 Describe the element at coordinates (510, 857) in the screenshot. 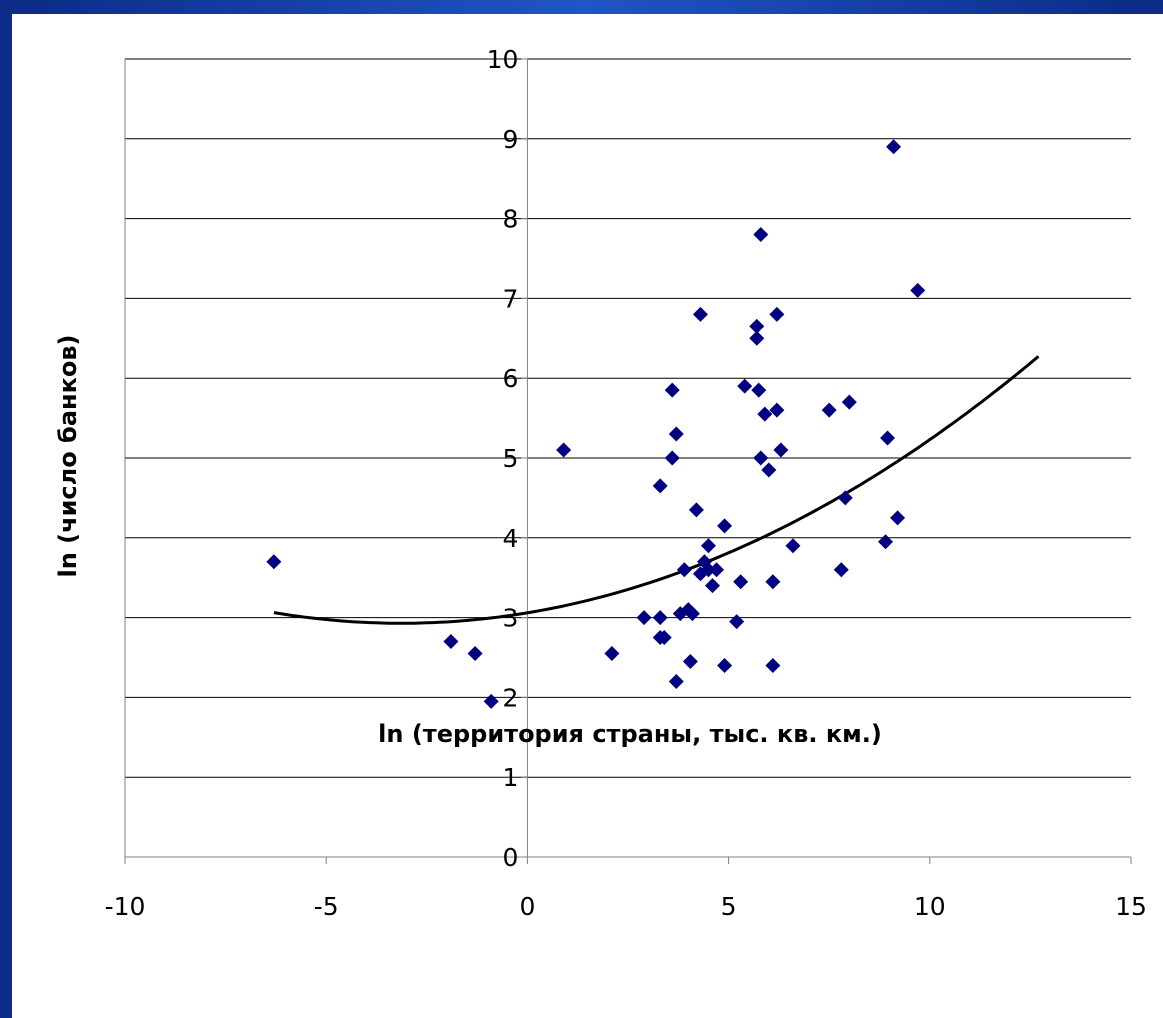

I see `y-tick-label: 0` at that location.